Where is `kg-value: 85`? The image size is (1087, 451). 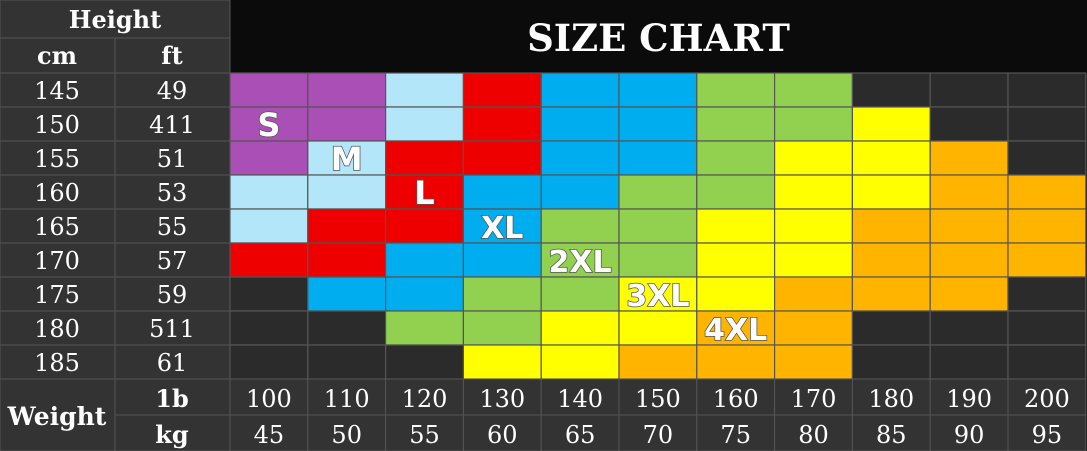 kg-value: 85 is located at coordinates (891, 435).